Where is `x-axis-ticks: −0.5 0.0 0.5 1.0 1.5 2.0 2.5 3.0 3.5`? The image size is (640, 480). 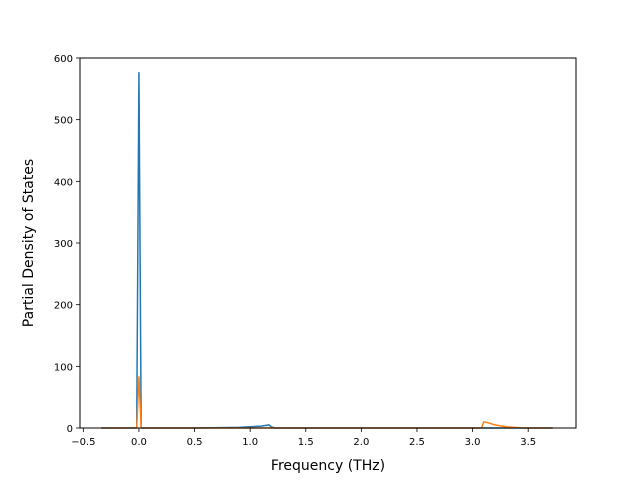
x-axis-ticks: −0.5 0.0 0.5 1.0 1.5 2.0 2.5 3.0 3.5 is located at coordinates (303, 438).